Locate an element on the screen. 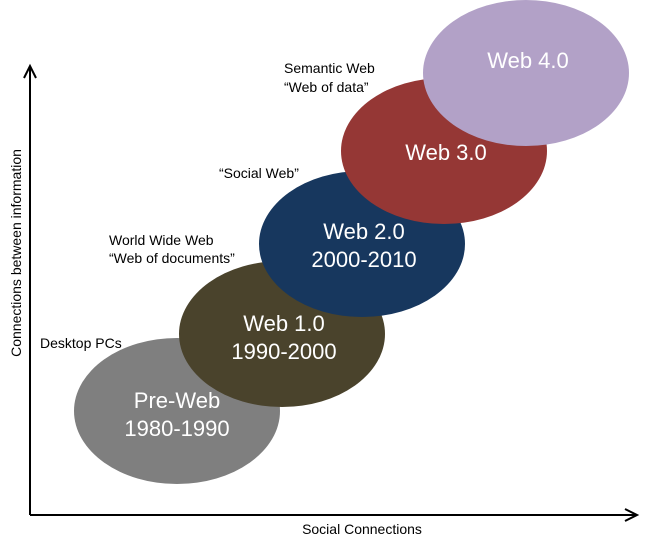  note-world-wide-web: World Wide Web is located at coordinates (161, 240).